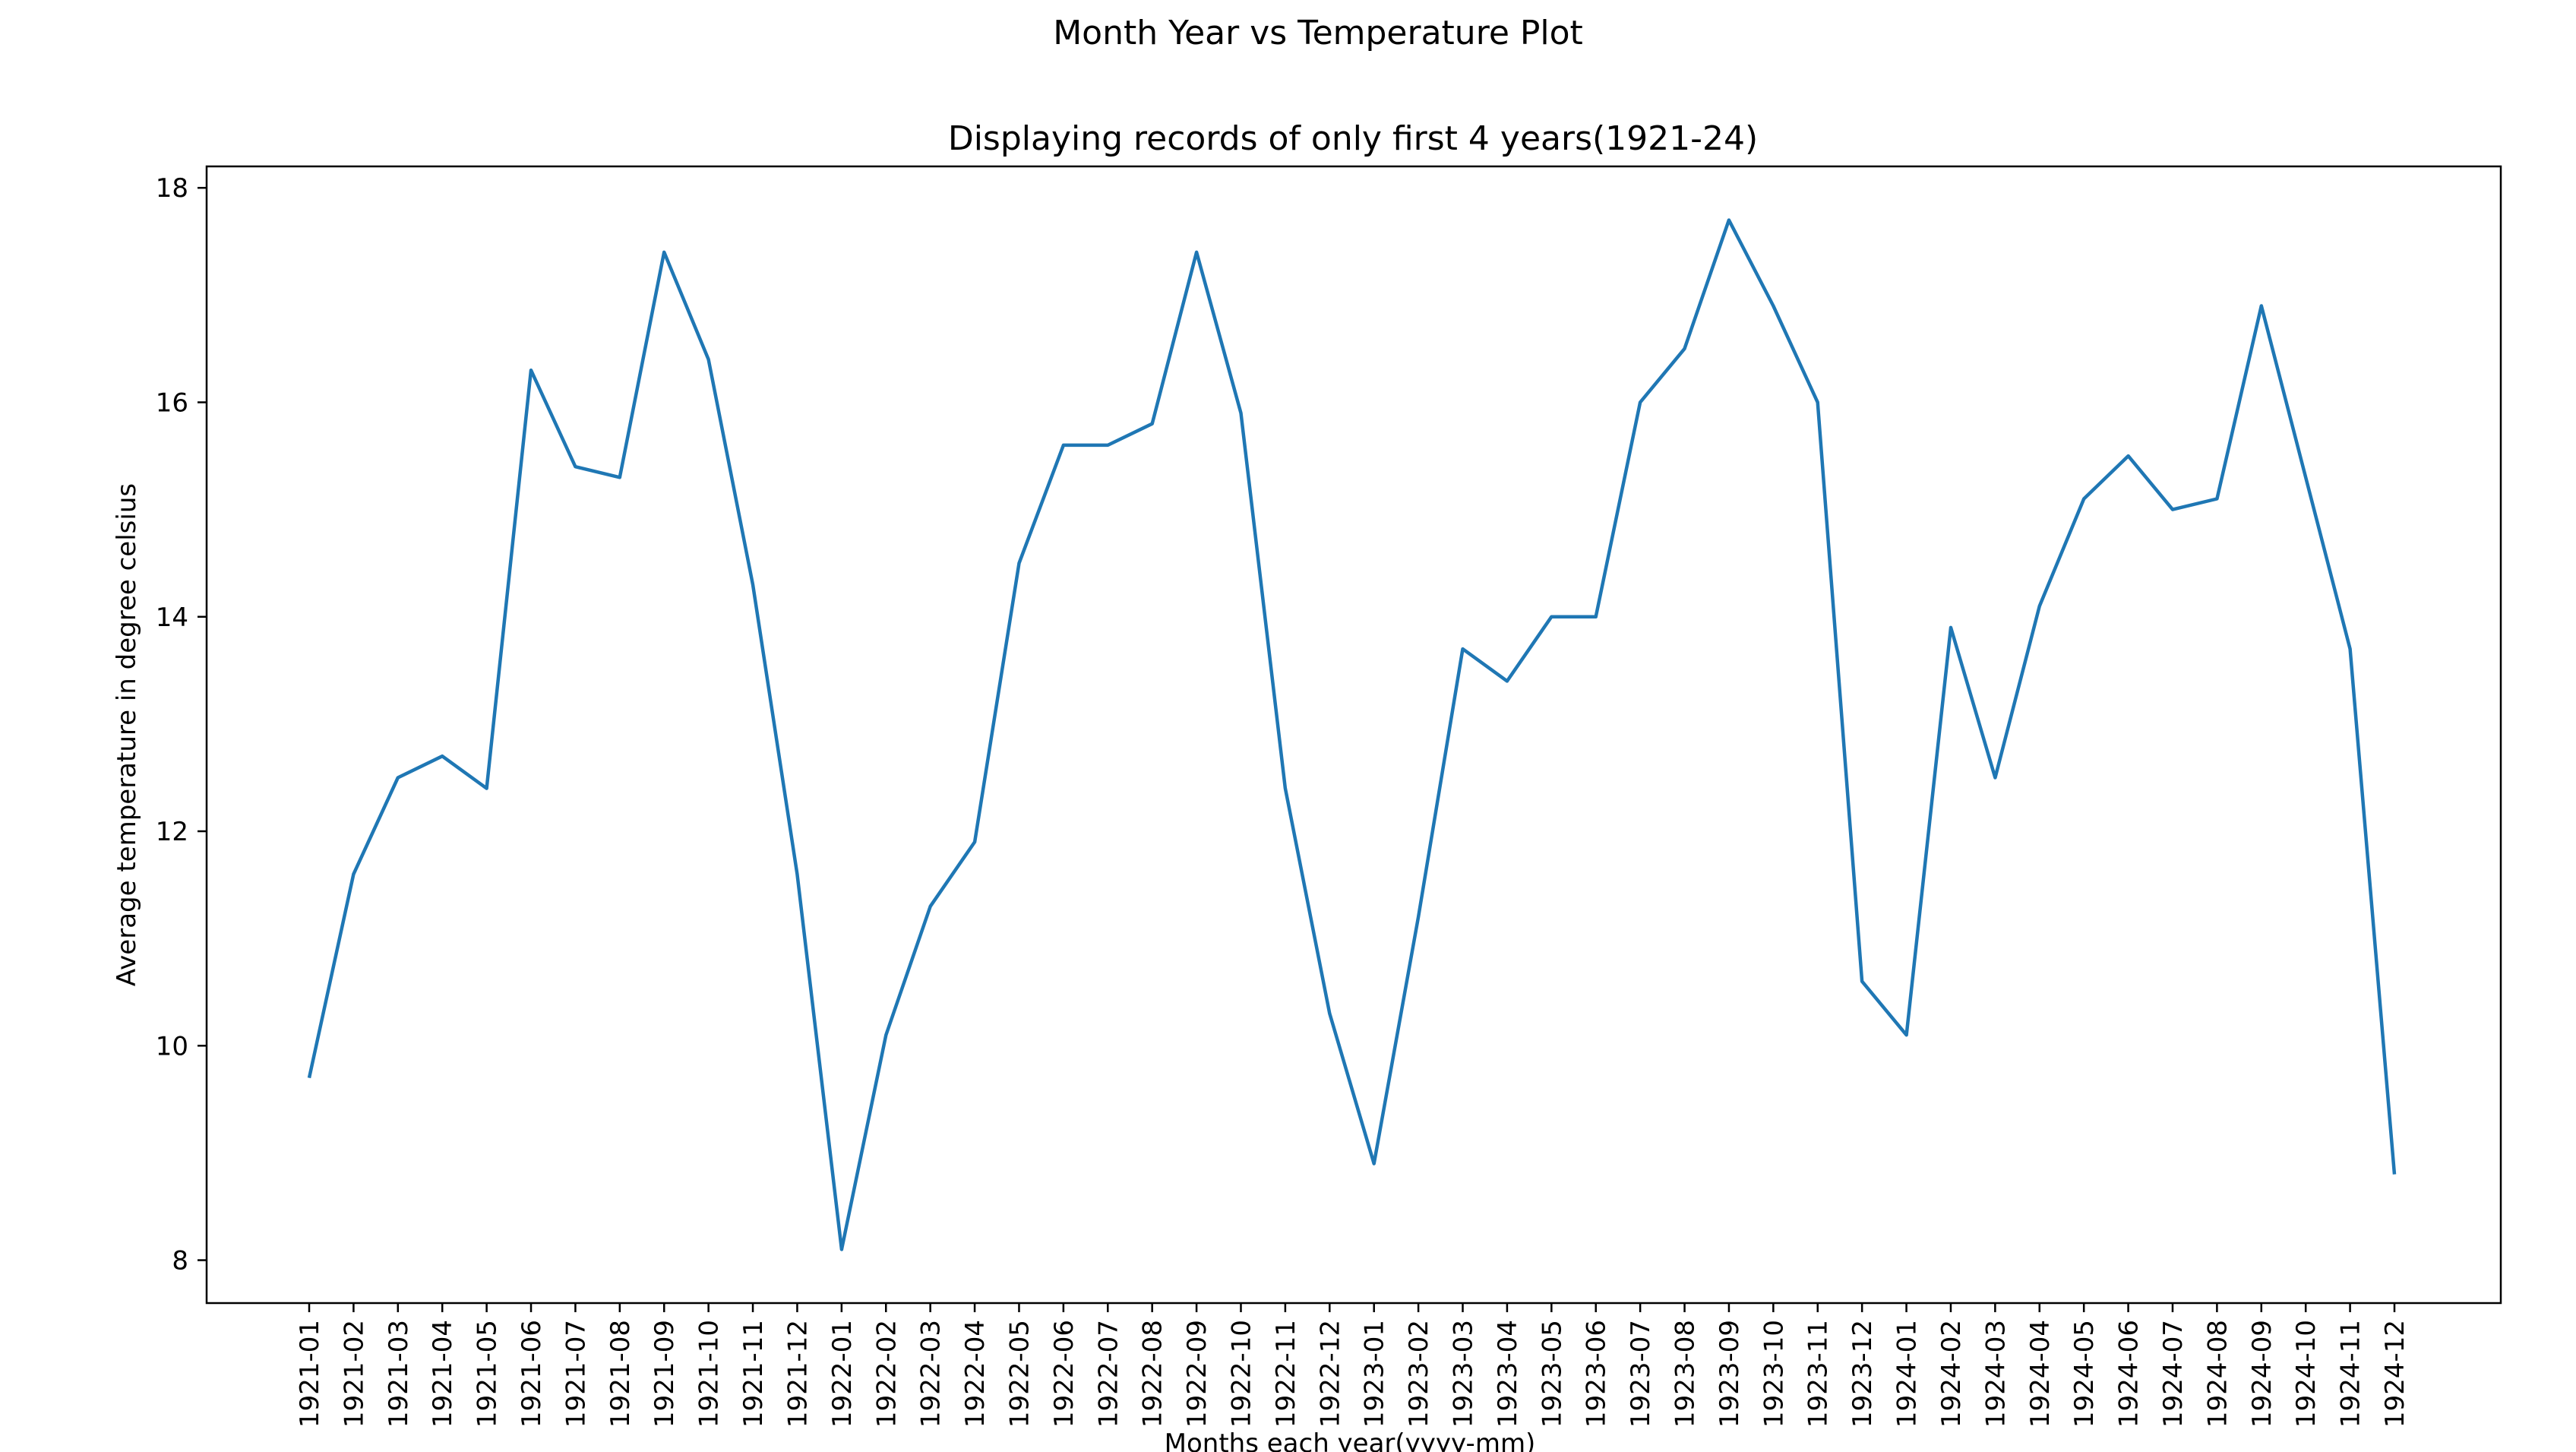 The image size is (2576, 1452). What do you see at coordinates (1241, 1374) in the screenshot?
I see `x-tick-label: 1922-10` at bounding box center [1241, 1374].